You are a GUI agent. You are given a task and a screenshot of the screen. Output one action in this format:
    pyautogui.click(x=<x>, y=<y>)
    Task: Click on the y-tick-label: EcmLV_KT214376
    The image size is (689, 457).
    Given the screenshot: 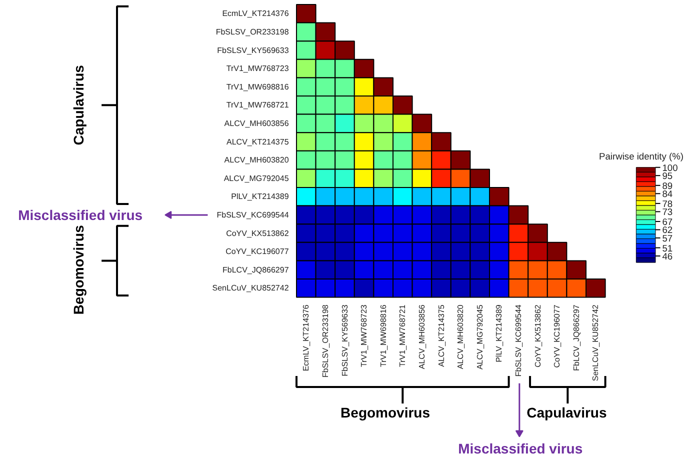 What is the action you would take?
    pyautogui.click(x=256, y=13)
    